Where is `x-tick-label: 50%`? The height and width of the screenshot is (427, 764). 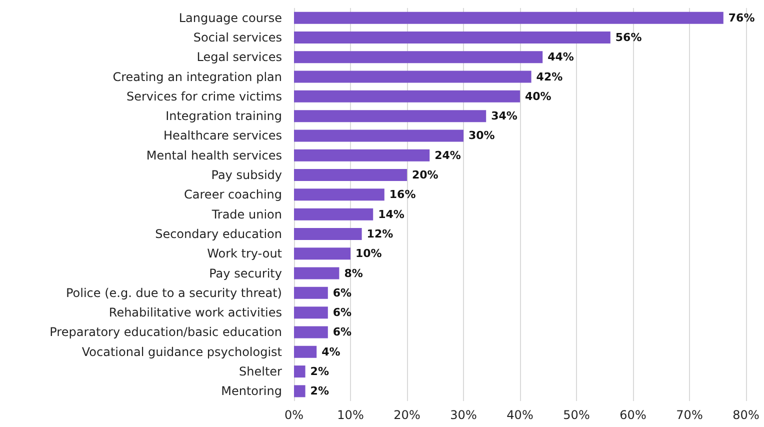
x-tick-label: 50% is located at coordinates (576, 415).